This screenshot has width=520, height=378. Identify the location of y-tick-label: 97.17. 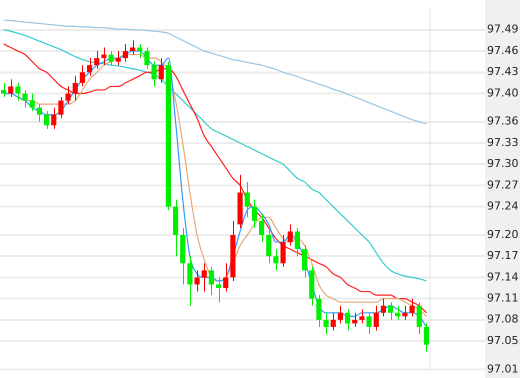
(502, 255).